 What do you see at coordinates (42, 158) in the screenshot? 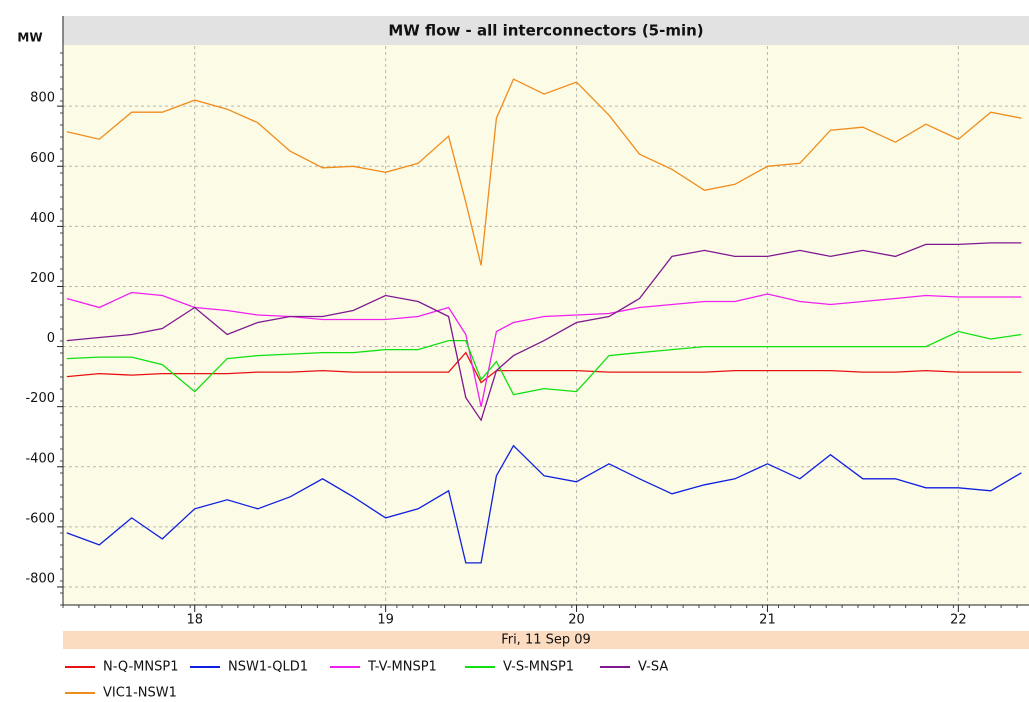
I see `y-tick-label: 600` at bounding box center [42, 158].